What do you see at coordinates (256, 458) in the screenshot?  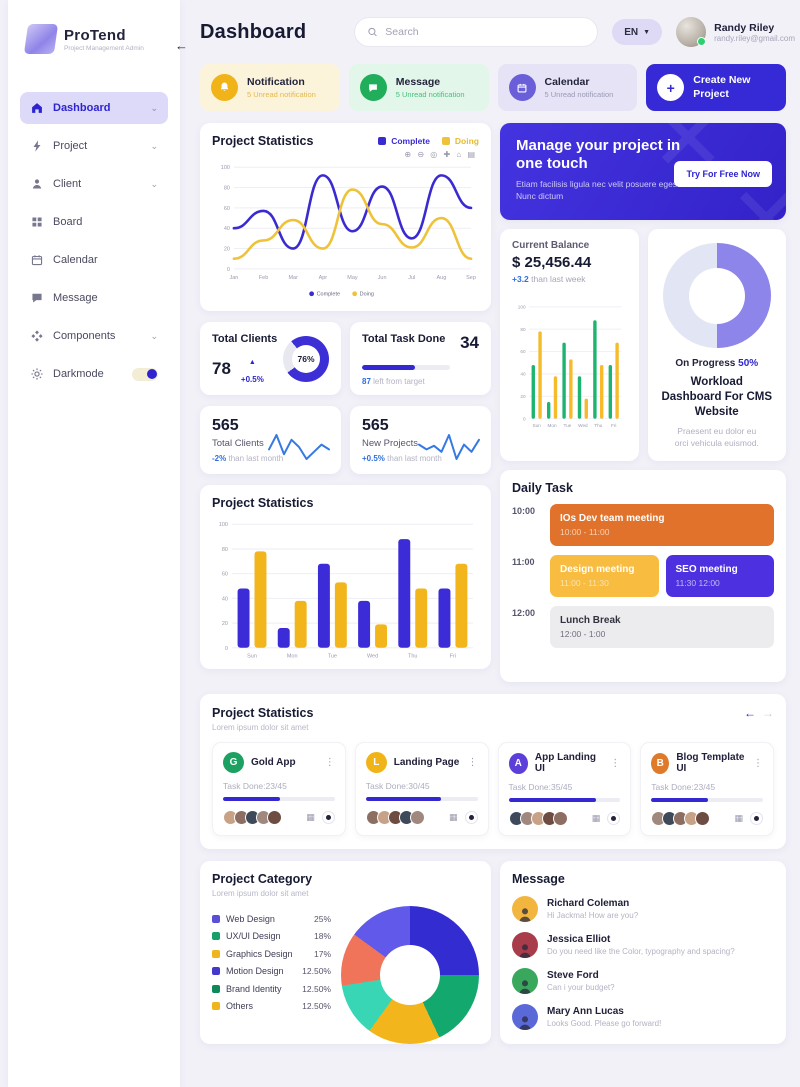 I see `counter-note-text: than last month` at bounding box center [256, 458].